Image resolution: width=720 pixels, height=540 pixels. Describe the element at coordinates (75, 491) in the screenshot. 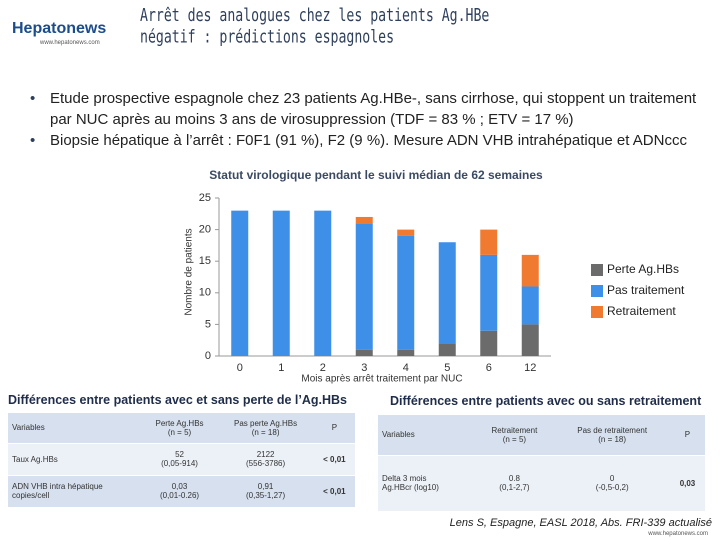

I see `table-cell: ADN VHB intra hépatique copies/cell` at that location.